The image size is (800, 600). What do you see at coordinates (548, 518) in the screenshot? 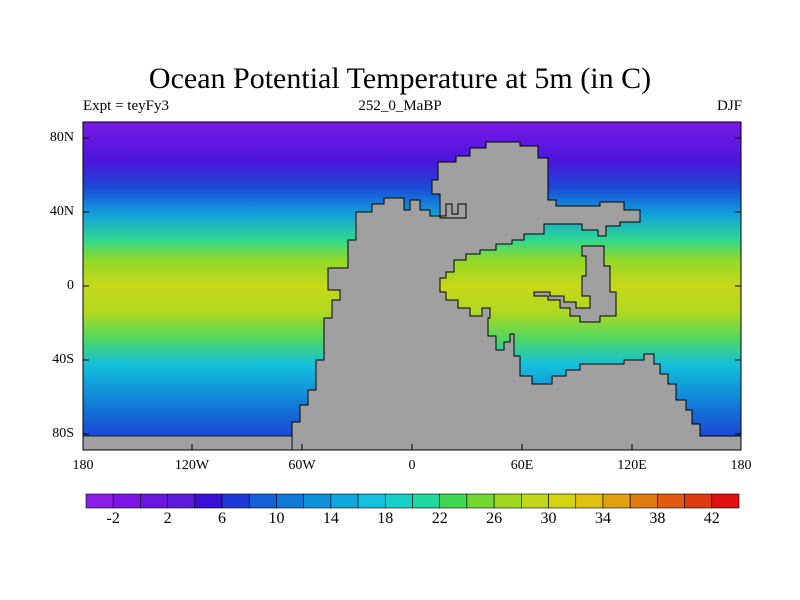
I see `colorbar-label: 30` at bounding box center [548, 518].